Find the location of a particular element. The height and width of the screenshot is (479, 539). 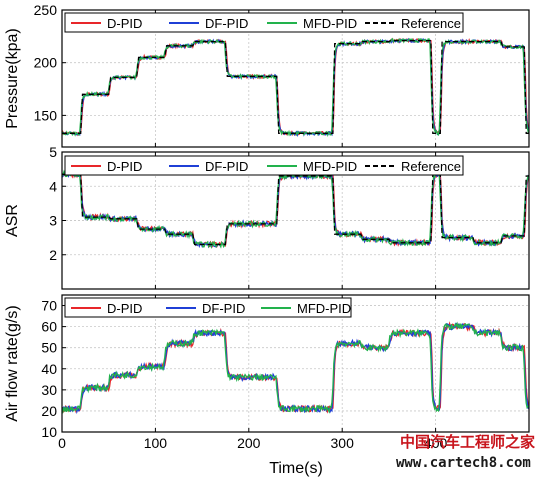

x-axis-title: Time(s) is located at coordinates (296, 468).